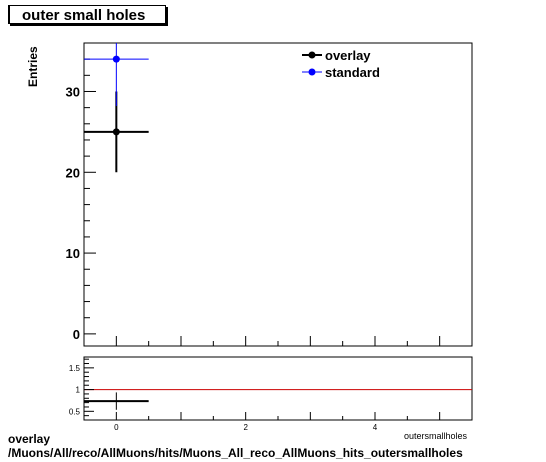 The image size is (546, 462). Describe the element at coordinates (116, 427) in the screenshot. I see `ratio-x-tick-label: 0` at that location.